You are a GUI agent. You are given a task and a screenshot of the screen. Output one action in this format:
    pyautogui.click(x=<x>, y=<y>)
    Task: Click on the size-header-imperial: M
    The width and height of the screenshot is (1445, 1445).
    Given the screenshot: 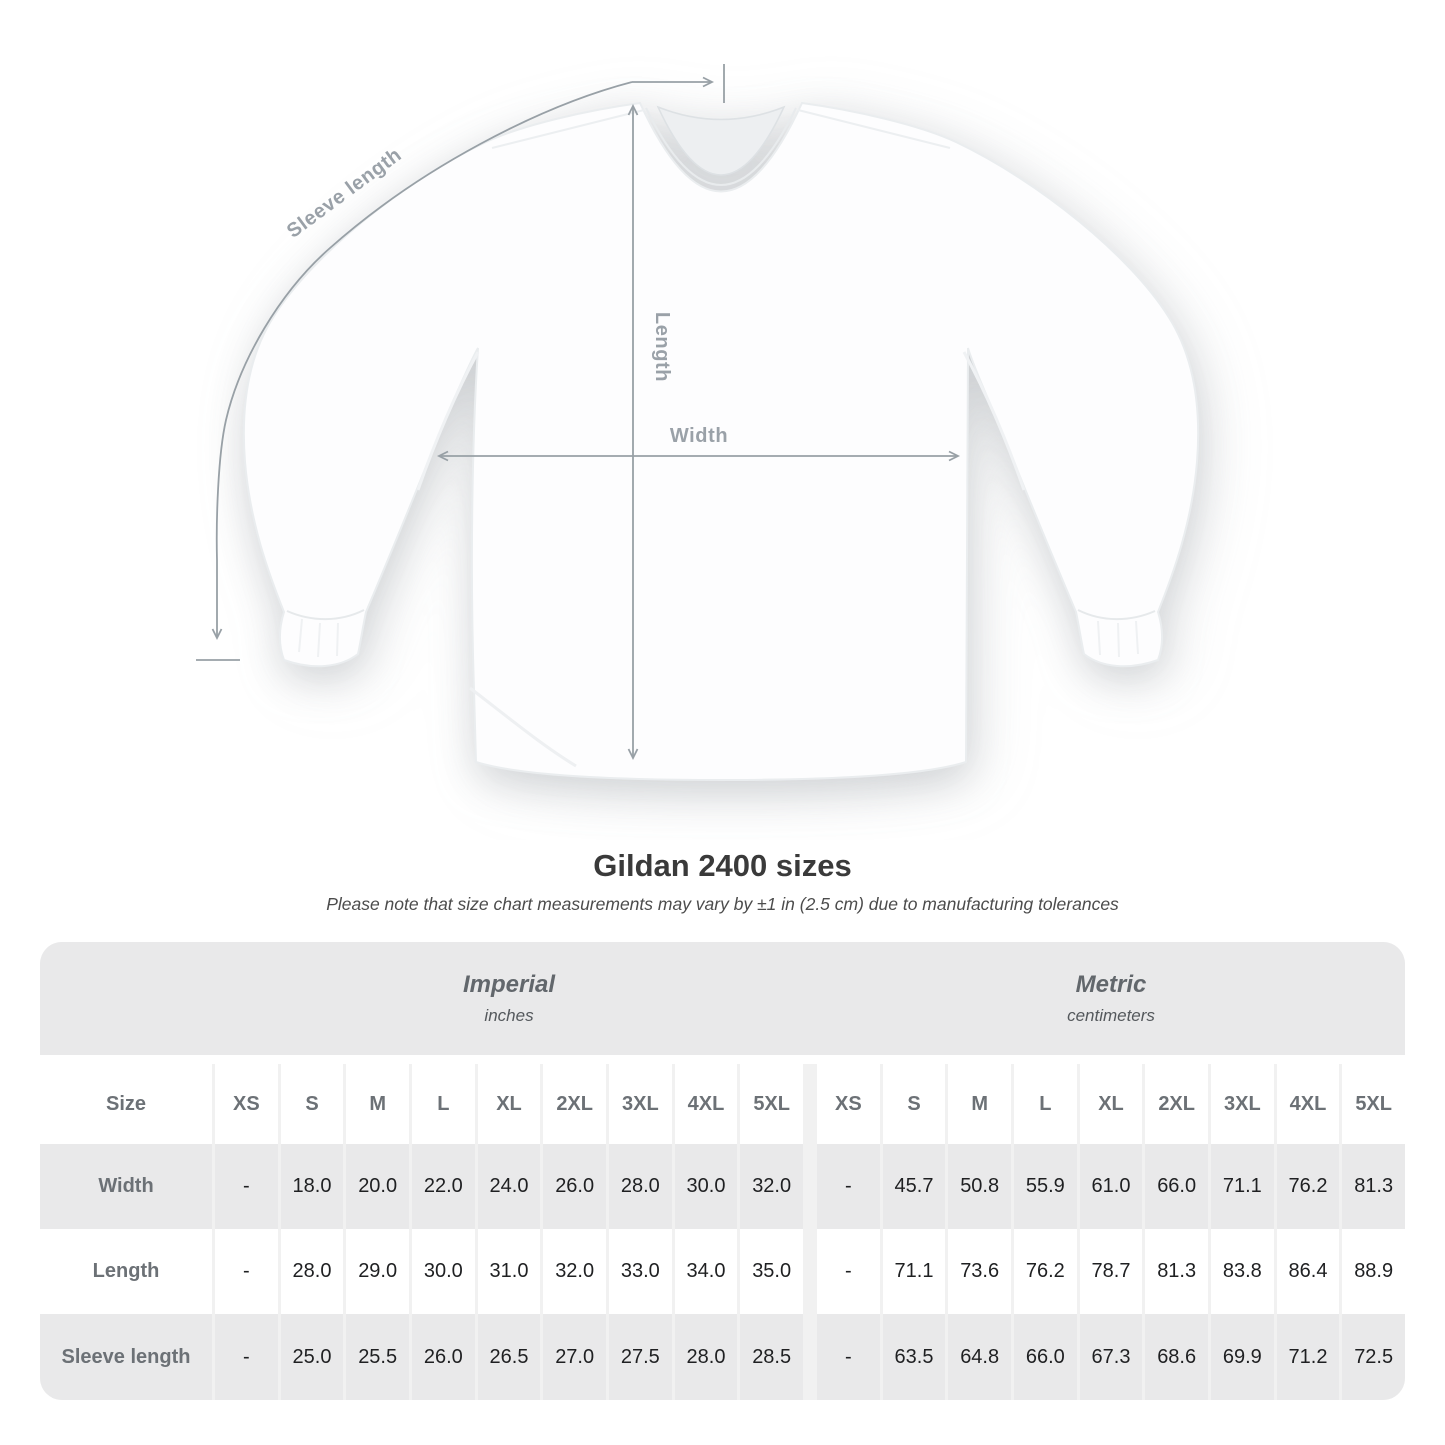 What is the action you would take?
    pyautogui.click(x=377, y=1104)
    